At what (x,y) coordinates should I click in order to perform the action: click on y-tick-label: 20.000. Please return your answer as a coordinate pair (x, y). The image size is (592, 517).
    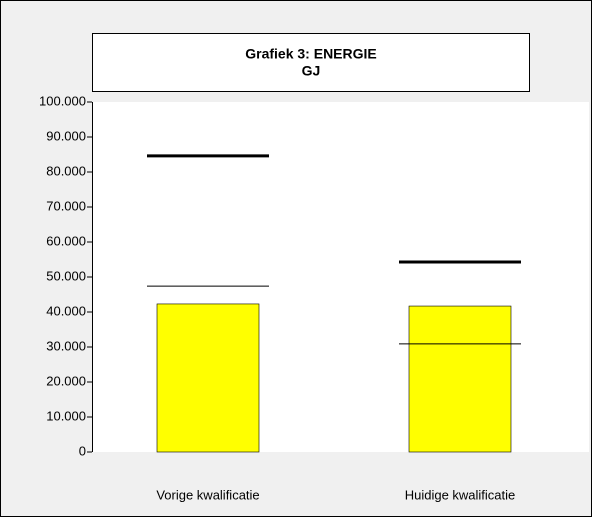
    Looking at the image, I should click on (66, 380).